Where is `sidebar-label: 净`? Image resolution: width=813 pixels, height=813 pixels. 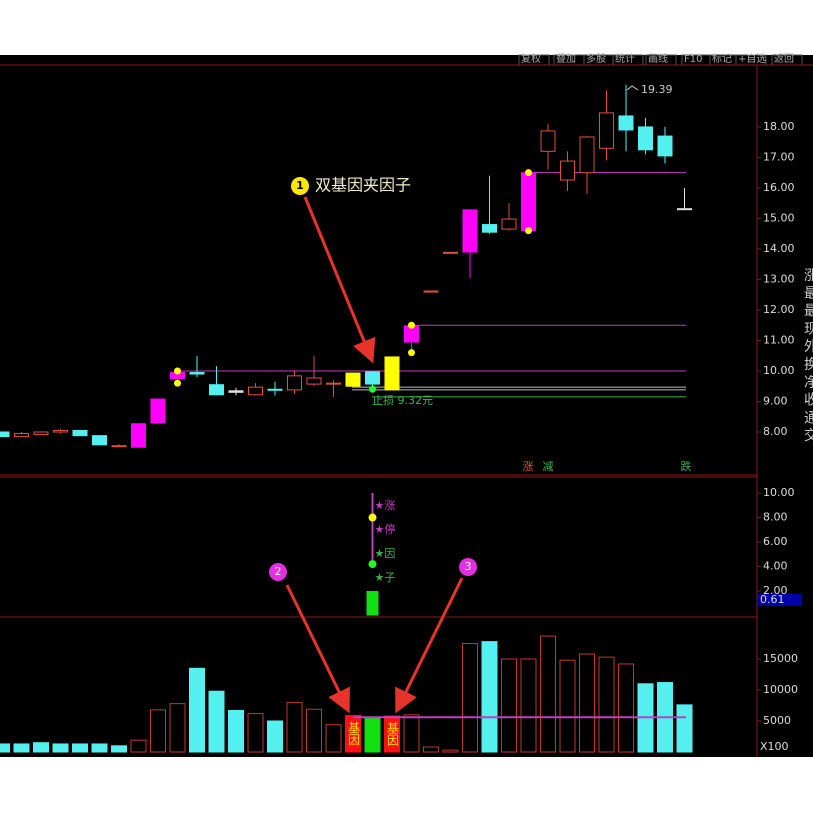 sidebar-label: 净 is located at coordinates (808, 383).